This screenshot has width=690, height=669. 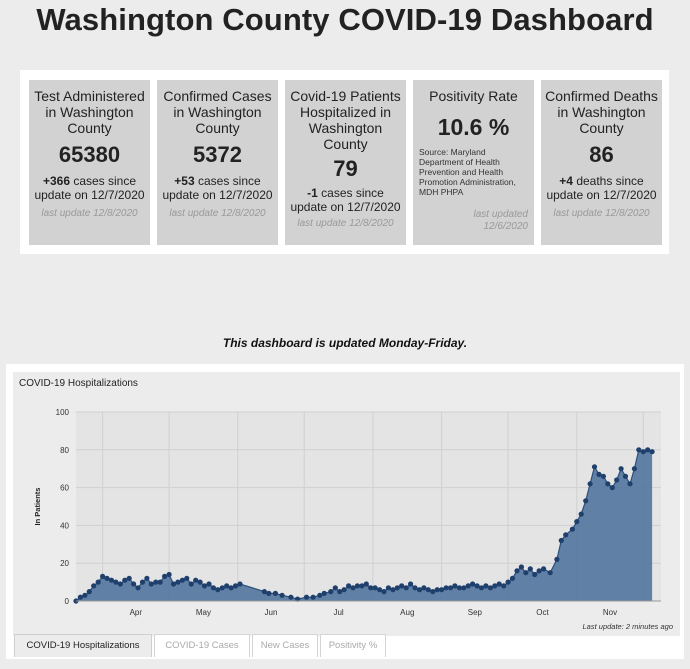 What do you see at coordinates (345, 19) in the screenshot?
I see `page-title: Washington County COVID-19 Dashboard` at bounding box center [345, 19].